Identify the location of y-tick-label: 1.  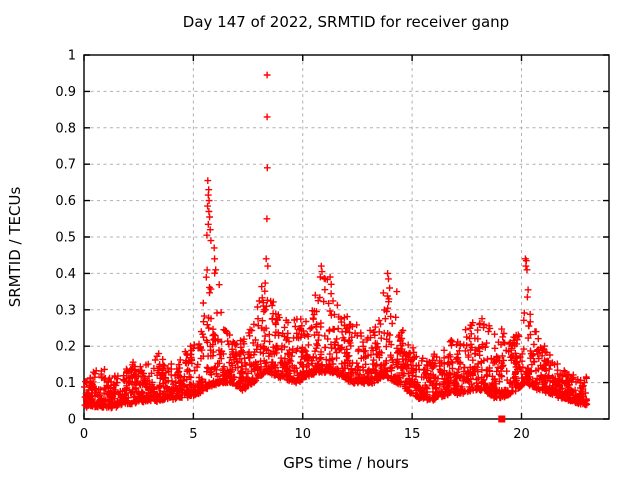
(72, 56).